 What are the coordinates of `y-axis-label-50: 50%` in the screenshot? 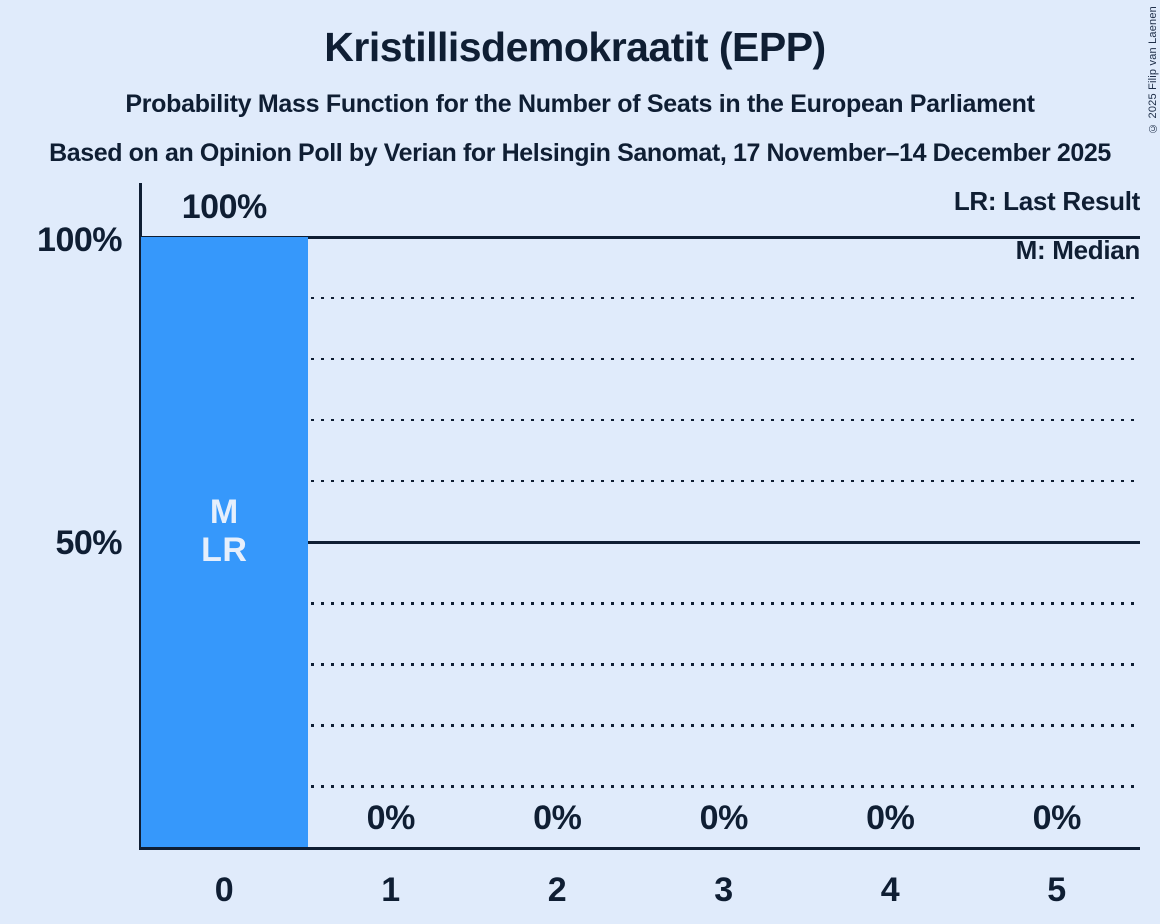 It's located at (88, 543).